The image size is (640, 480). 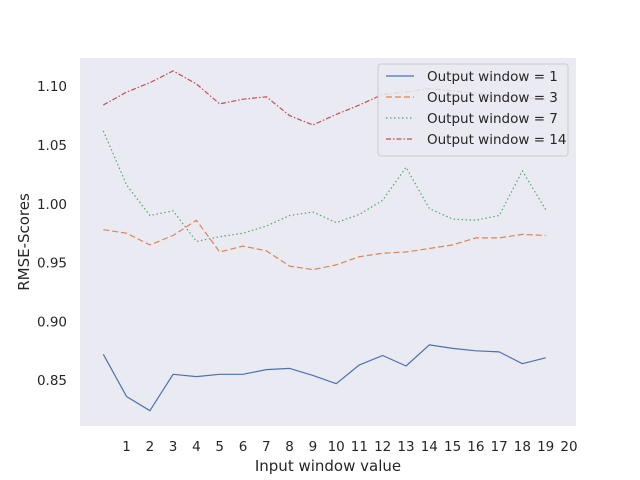 I want to click on legend-label-2: Output window = 3, so click(x=492, y=98).